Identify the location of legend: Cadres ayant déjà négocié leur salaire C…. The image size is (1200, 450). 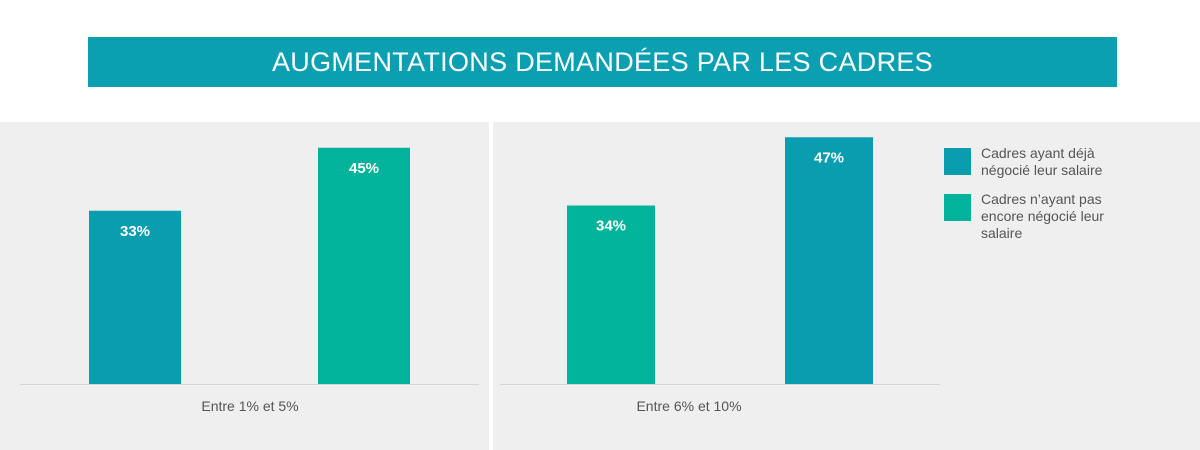
(1064, 199).